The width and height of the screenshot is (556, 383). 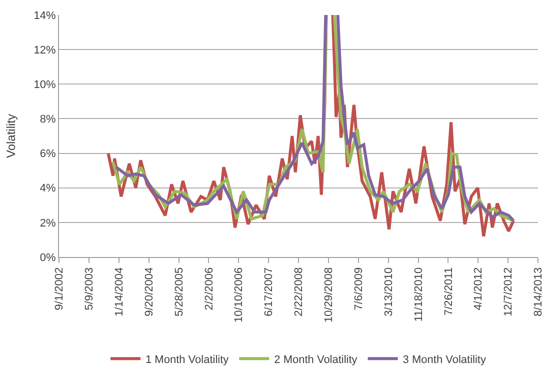 What do you see at coordinates (149, 291) in the screenshot?
I see `x-tick-label: 9/20/2004` at bounding box center [149, 291].